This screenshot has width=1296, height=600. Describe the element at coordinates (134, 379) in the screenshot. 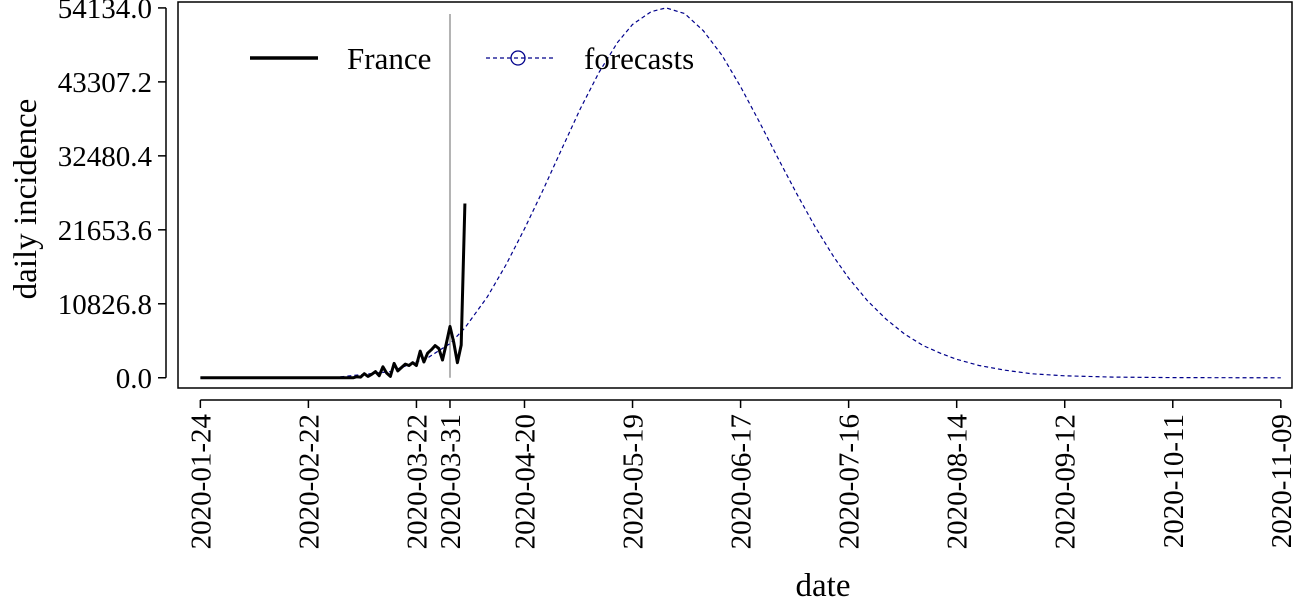

I see `y-tick-label: 0.0` at that location.